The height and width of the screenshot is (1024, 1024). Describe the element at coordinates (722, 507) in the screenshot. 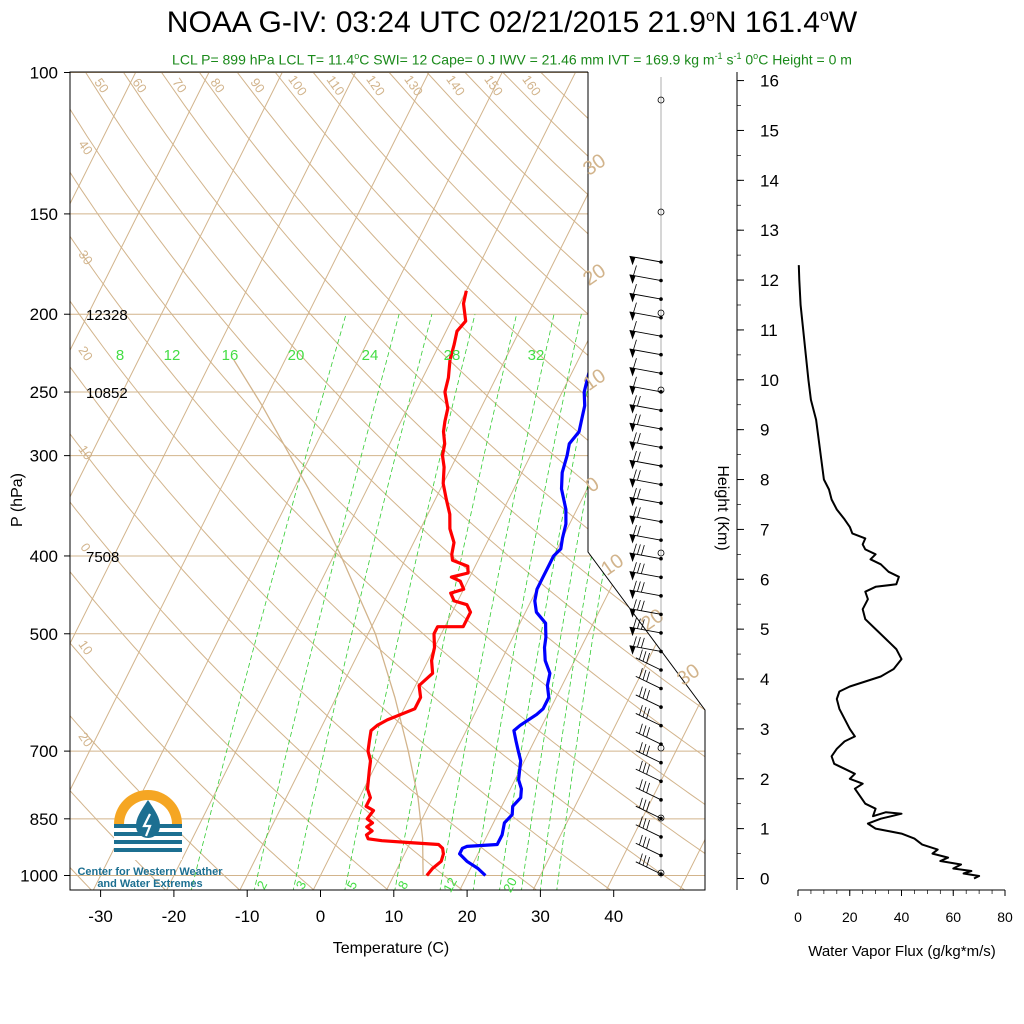

I see `height-axis-label: Height (Km)` at that location.